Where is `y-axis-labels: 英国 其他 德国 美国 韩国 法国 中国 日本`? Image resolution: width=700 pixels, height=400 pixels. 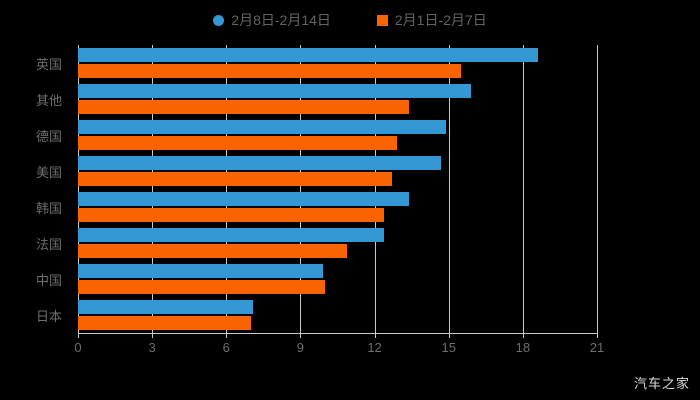
y-axis-labels: 英国 其他 德国 美国 韩国 法国 中国 日本 is located at coordinates (35, 189).